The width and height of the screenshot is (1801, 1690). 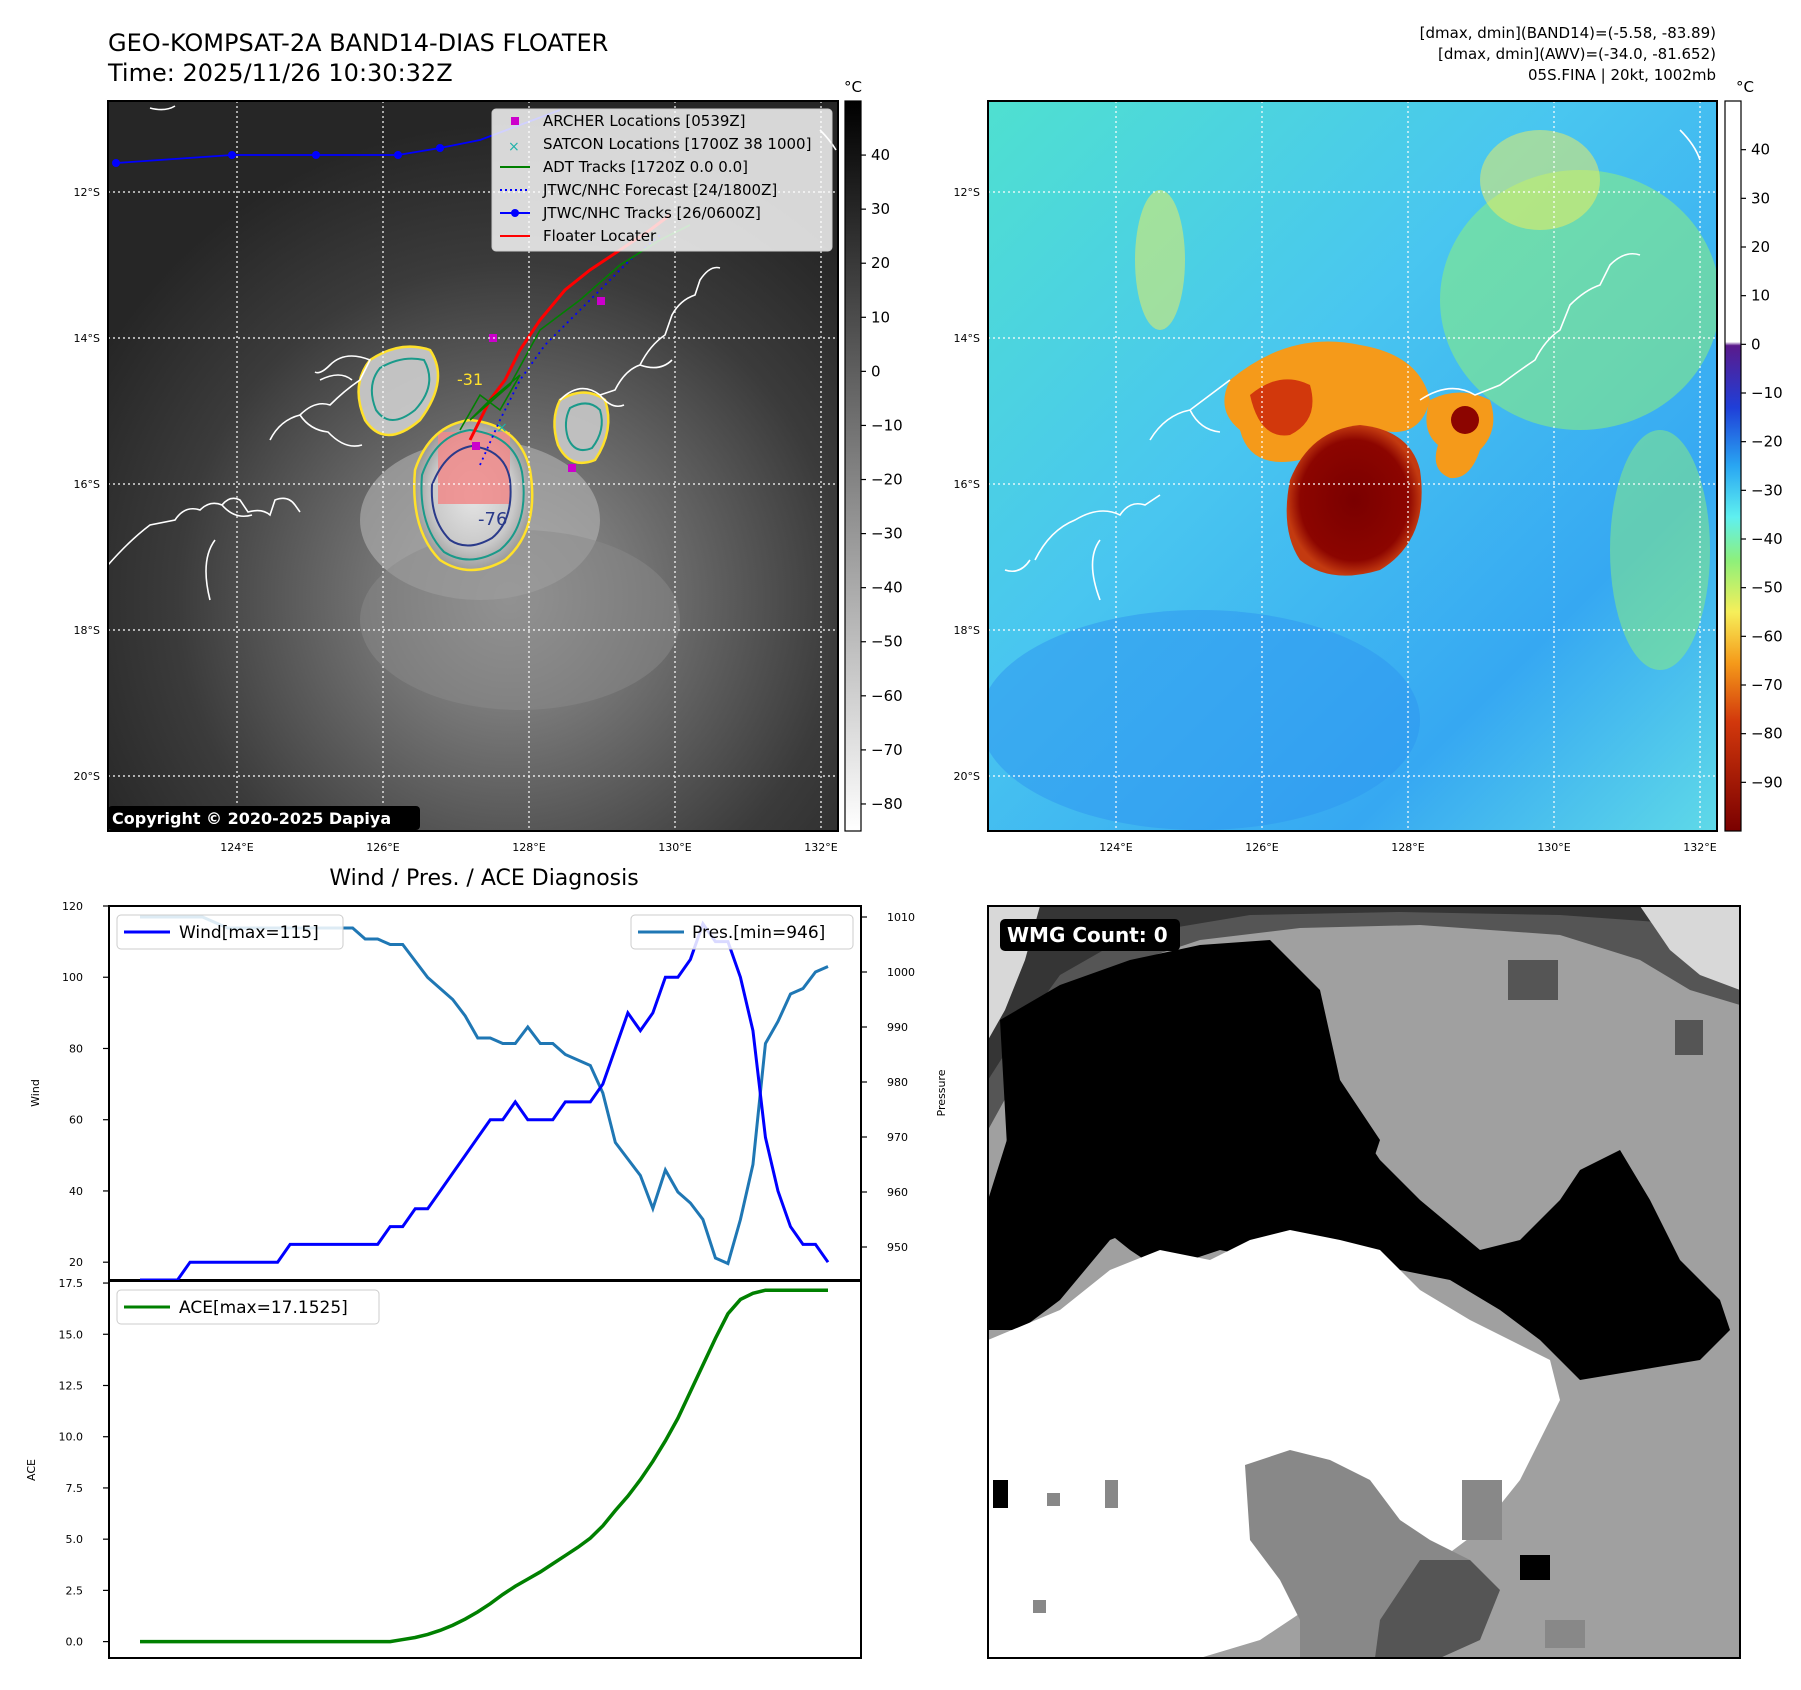 I want to click on awv-colorbar-tick-label: −40, so click(x=1767, y=539).